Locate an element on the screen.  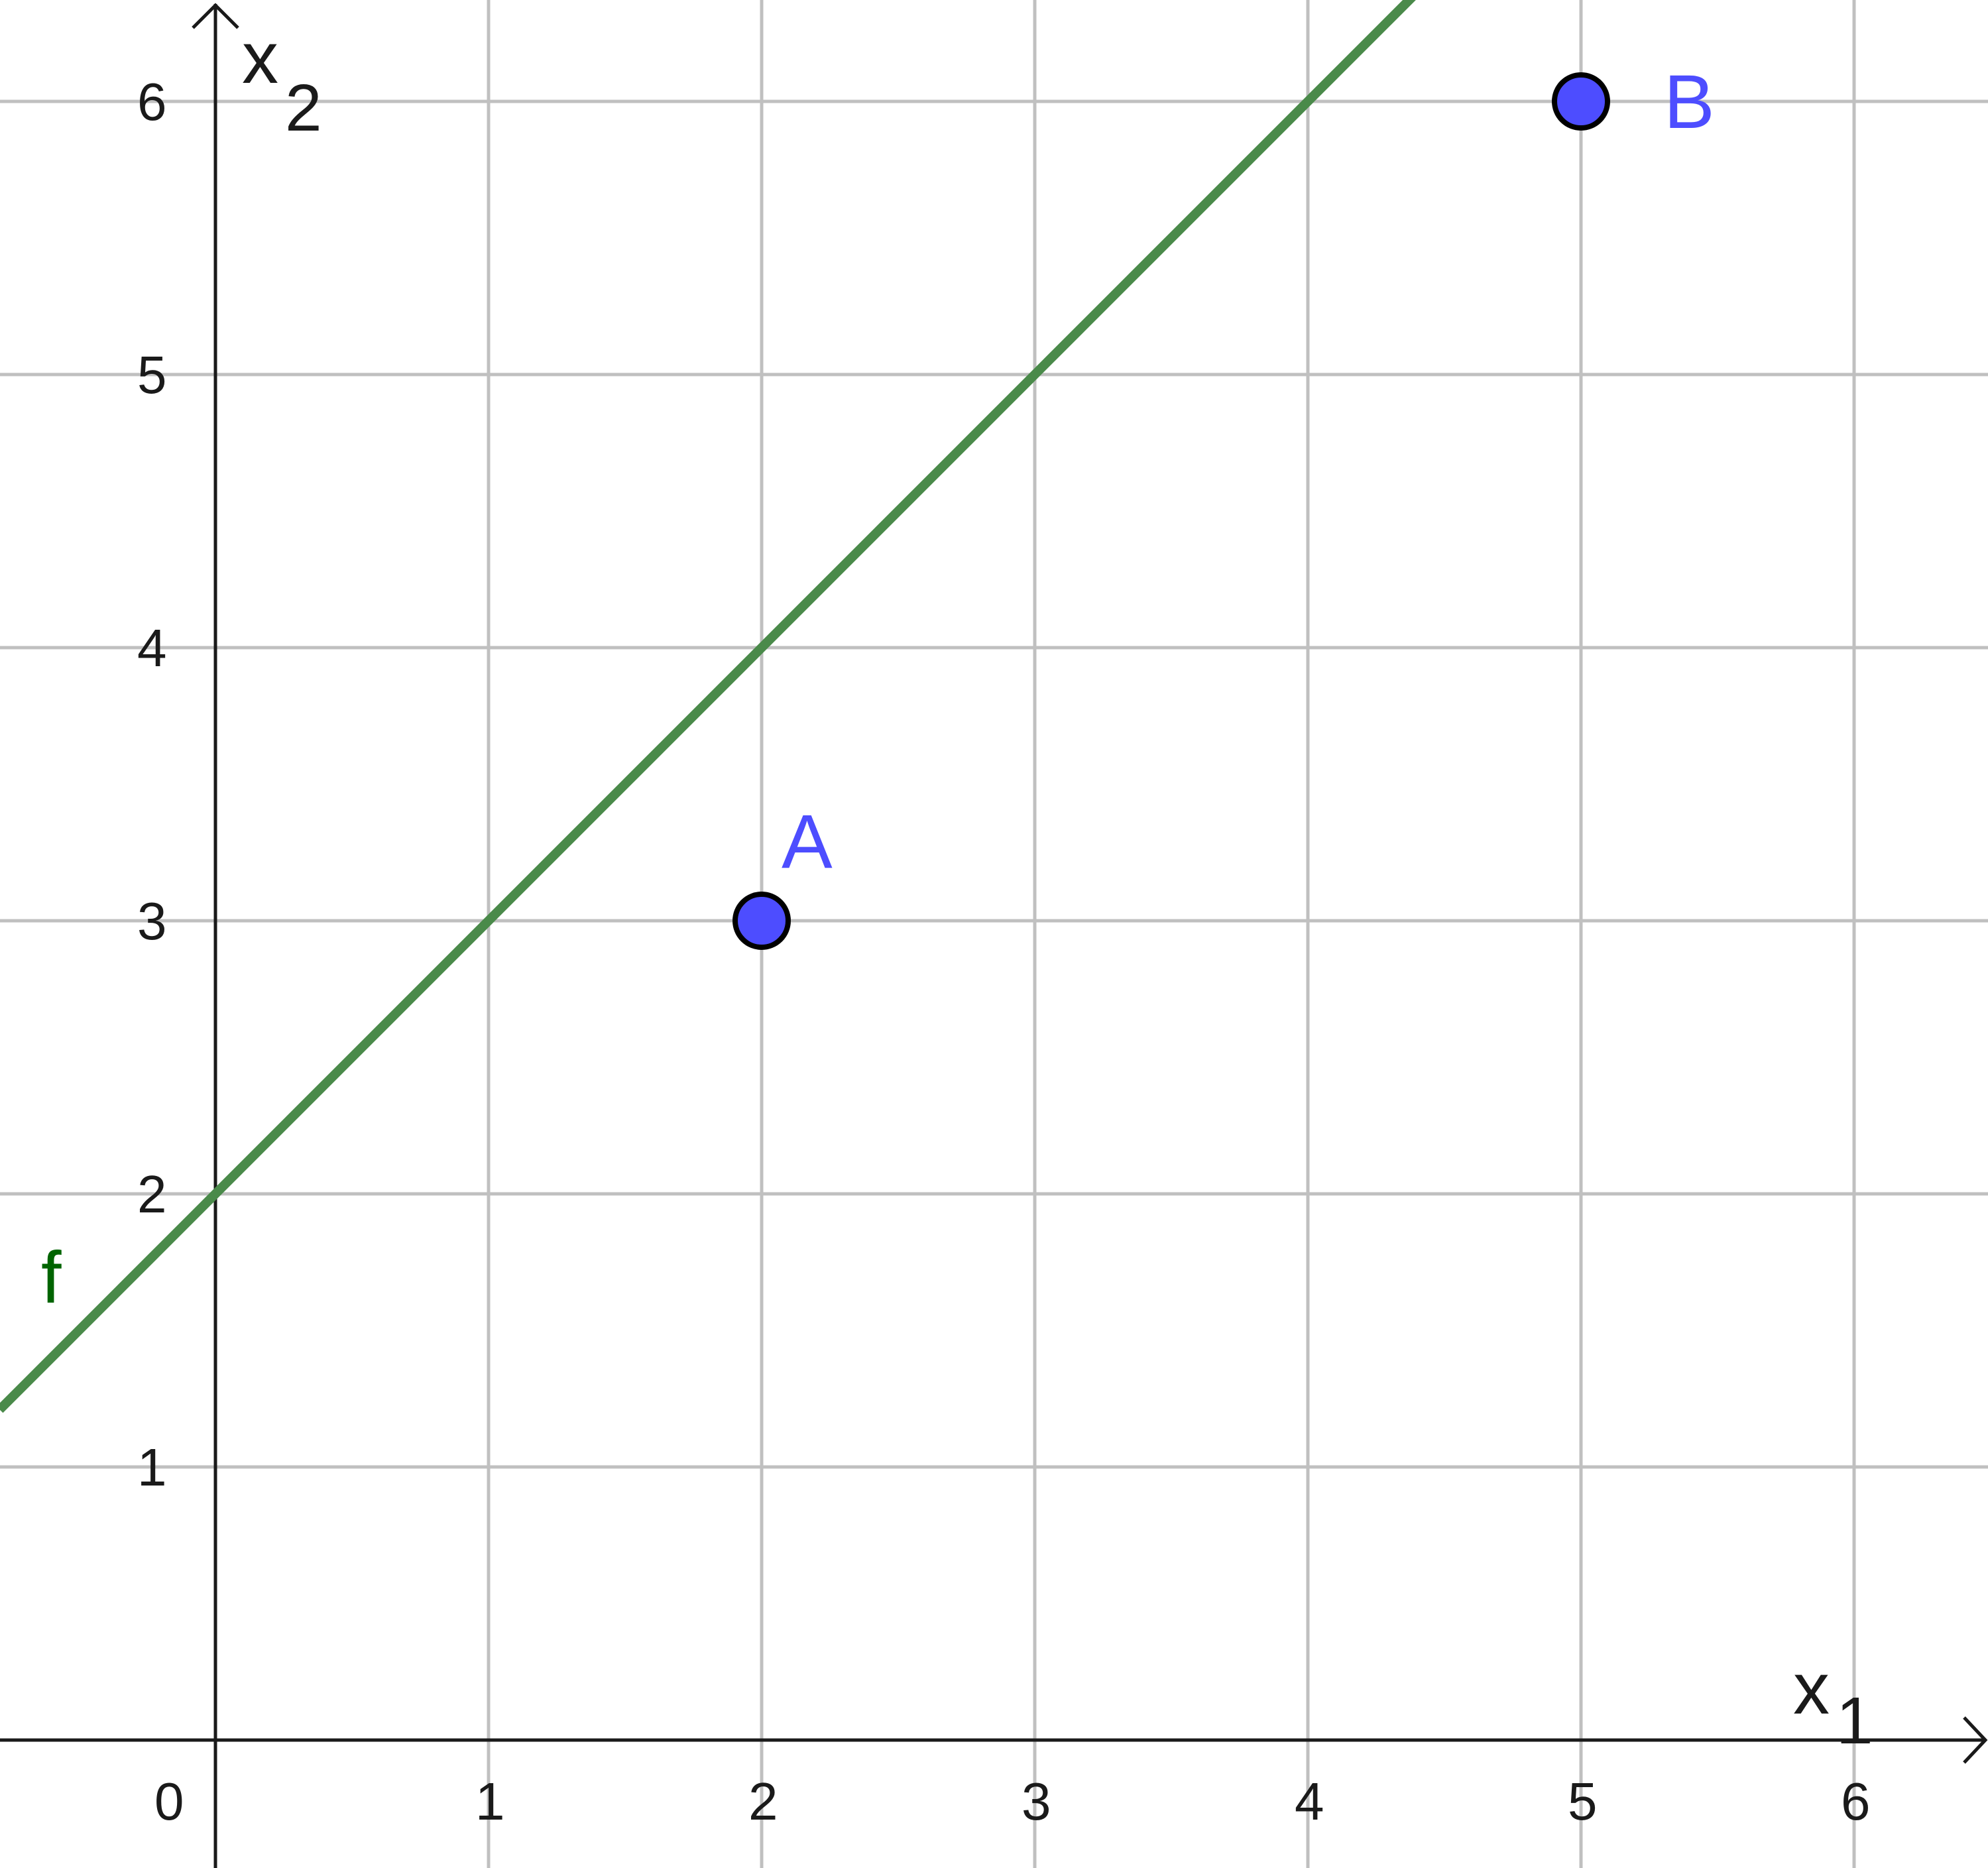
x-axis-label-subscript: 1 is located at coordinates (1854, 1721).